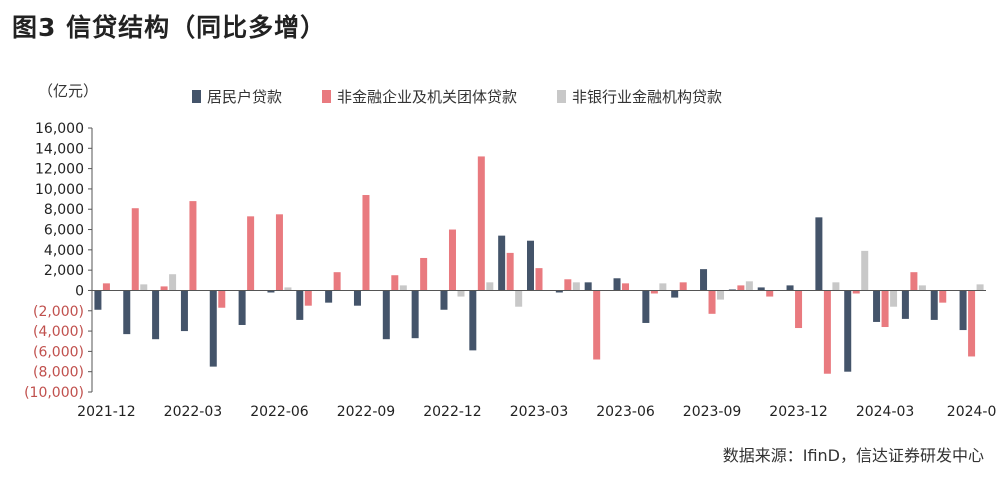 The height and width of the screenshot is (480, 1000). I want to click on x-tick-label: 2023-12, so click(798, 412).